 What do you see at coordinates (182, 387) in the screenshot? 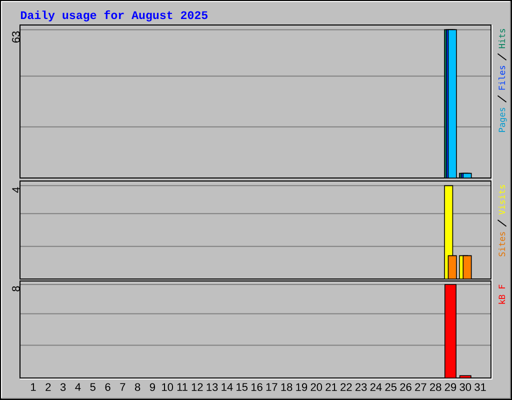
I see `x-tick-label: 11` at bounding box center [182, 387].